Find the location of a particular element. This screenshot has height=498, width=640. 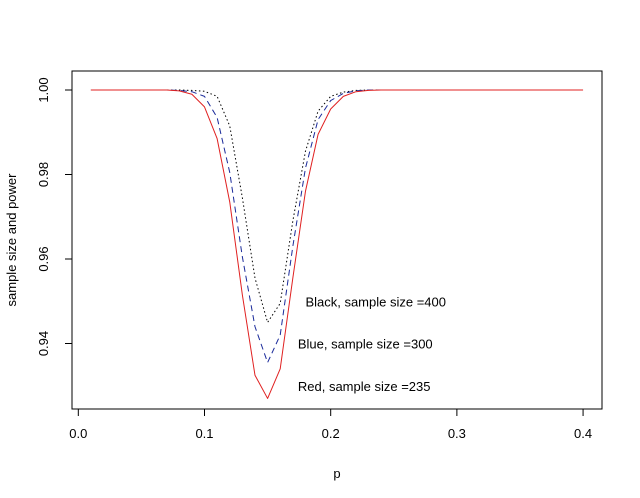

annotation-label: Black, sample size =400 is located at coordinates (375, 301).